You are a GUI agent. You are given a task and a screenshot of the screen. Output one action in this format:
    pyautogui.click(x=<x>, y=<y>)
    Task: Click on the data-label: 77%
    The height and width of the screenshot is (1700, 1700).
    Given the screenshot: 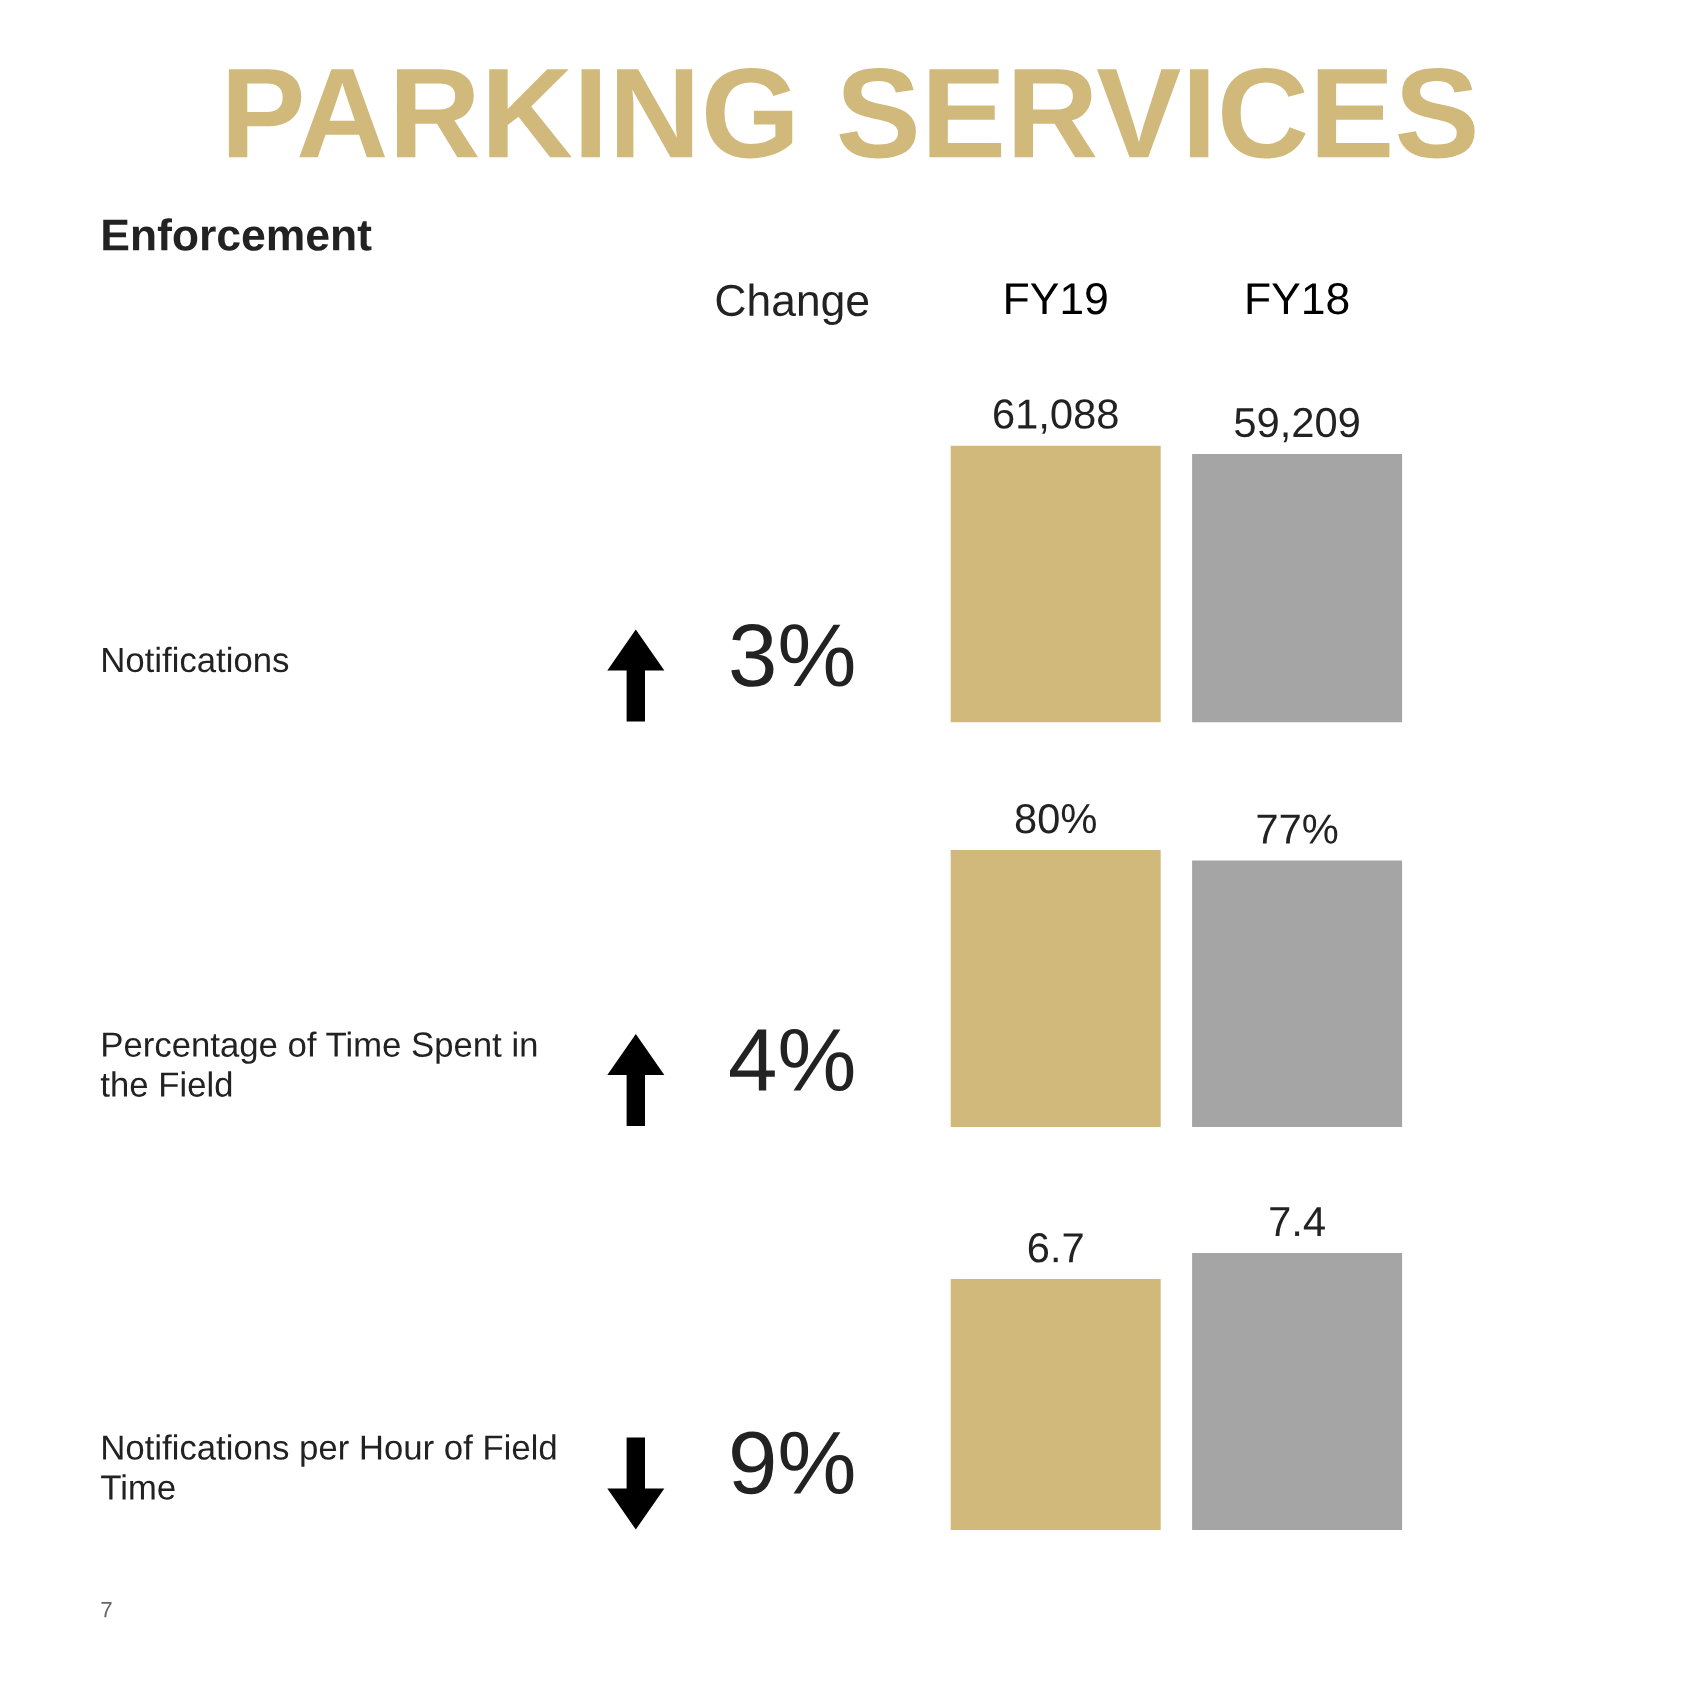 What is the action you would take?
    pyautogui.click(x=1297, y=829)
    